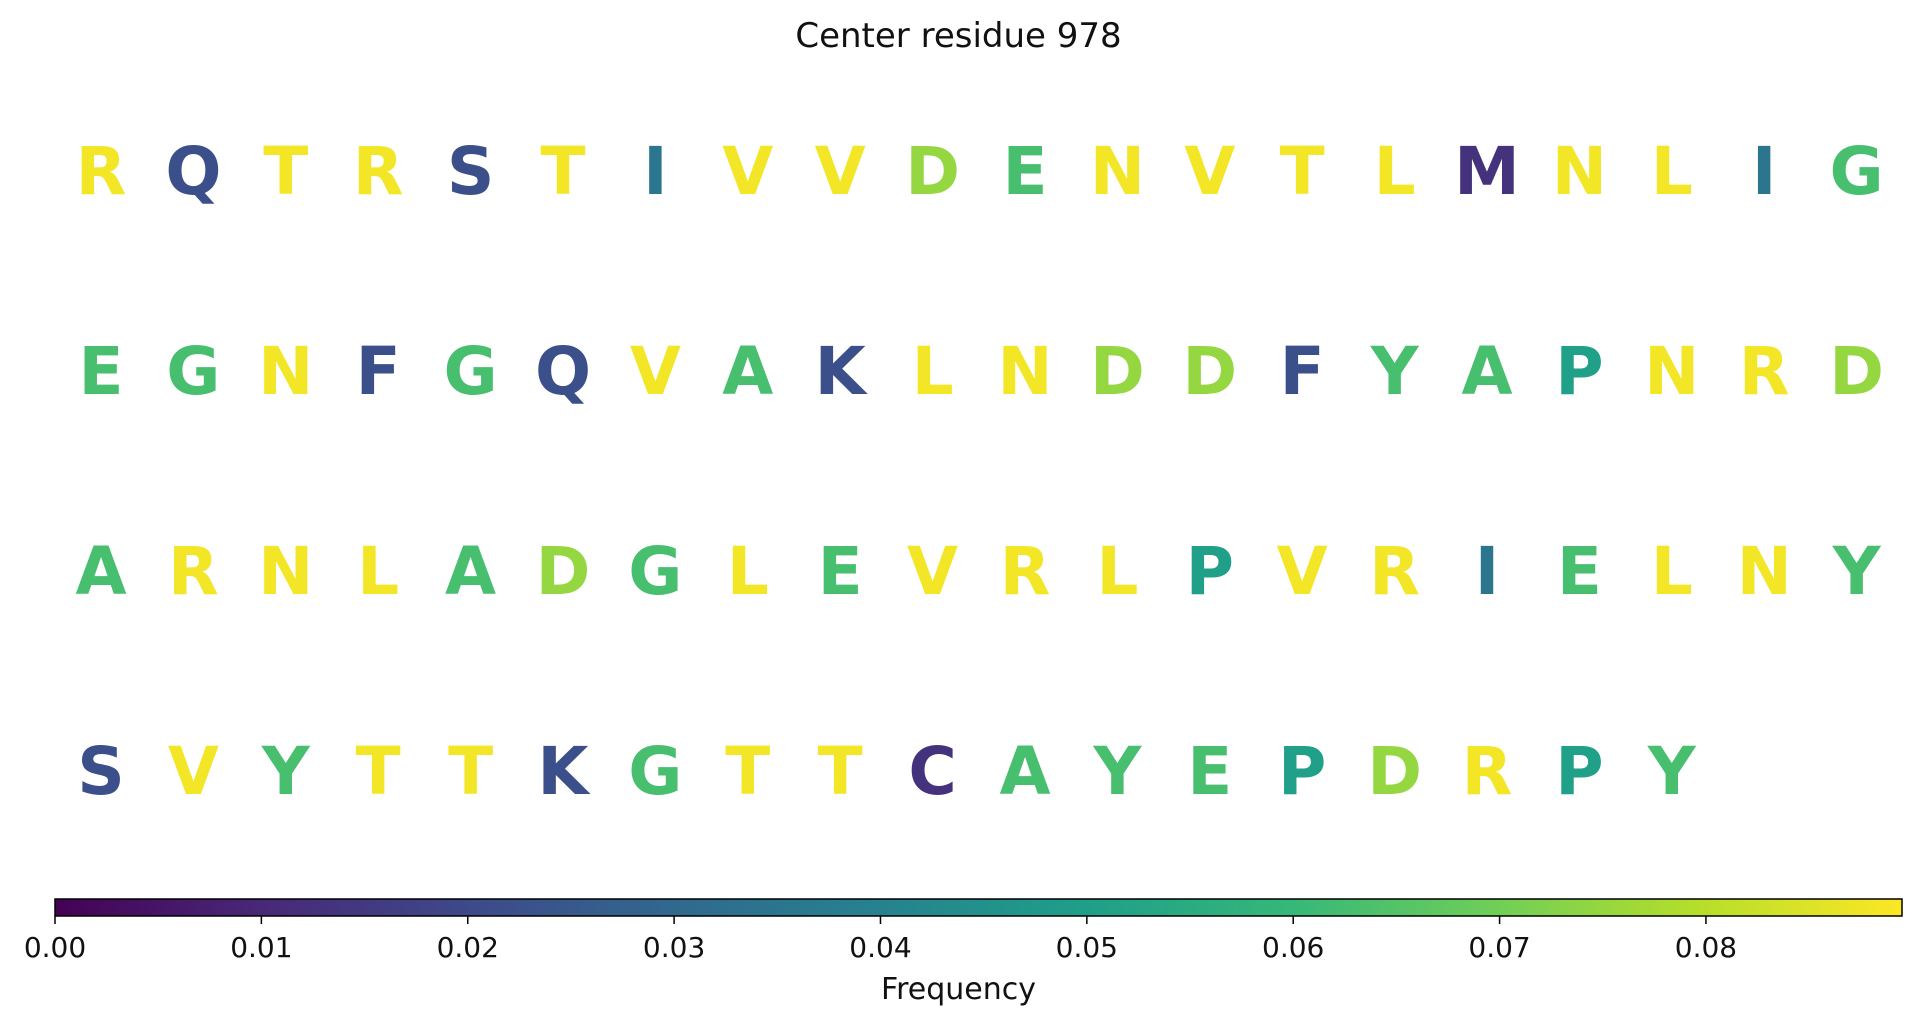 Image resolution: width=1917 pixels, height=1025 pixels. What do you see at coordinates (880, 947) in the screenshot?
I see `colorbar-tick-label: 0.04` at bounding box center [880, 947].